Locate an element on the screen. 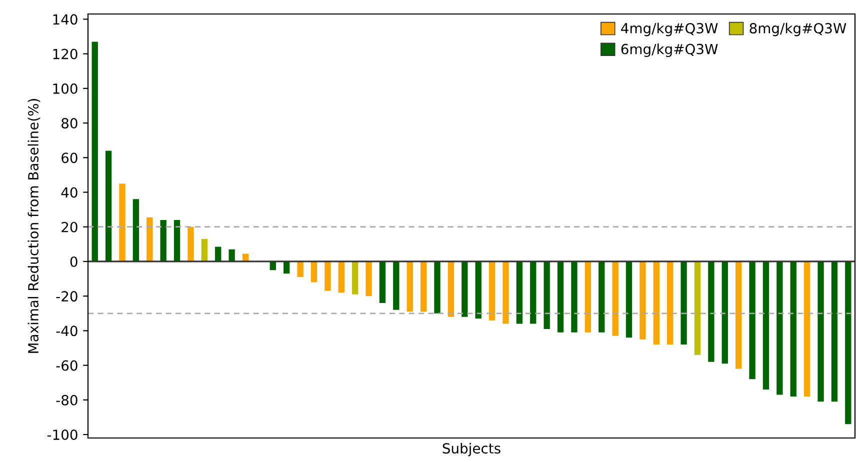  y-tick-label: 140 is located at coordinates (65, 19).